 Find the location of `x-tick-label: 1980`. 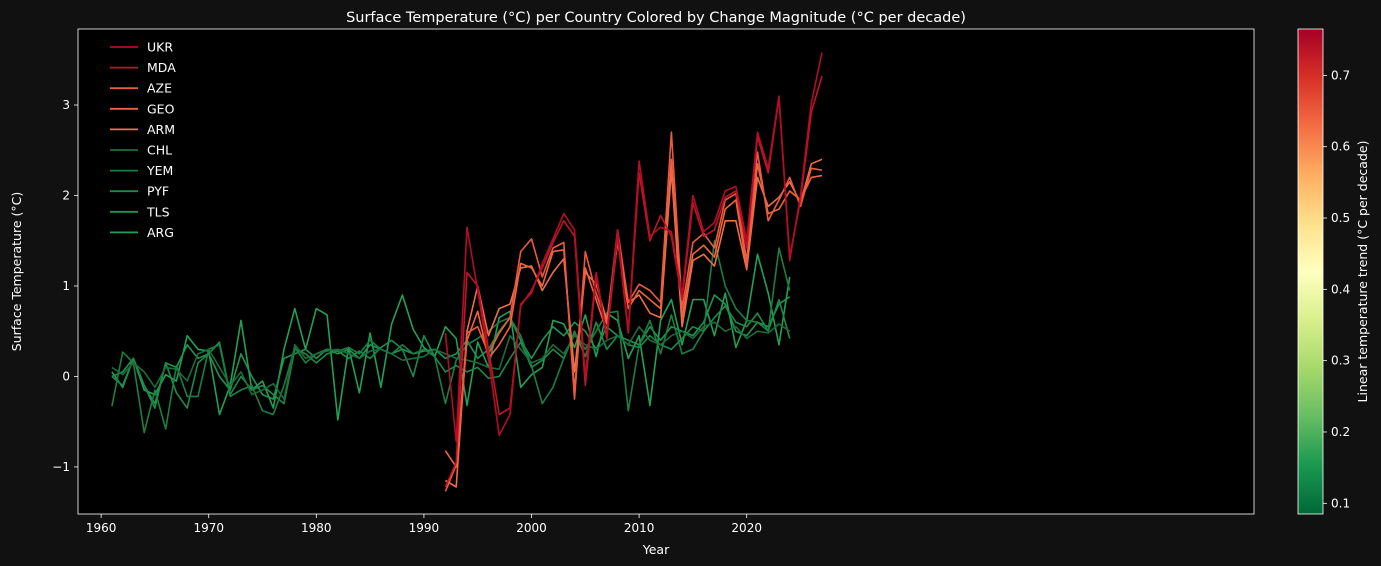

x-tick-label: 1980 is located at coordinates (316, 528).